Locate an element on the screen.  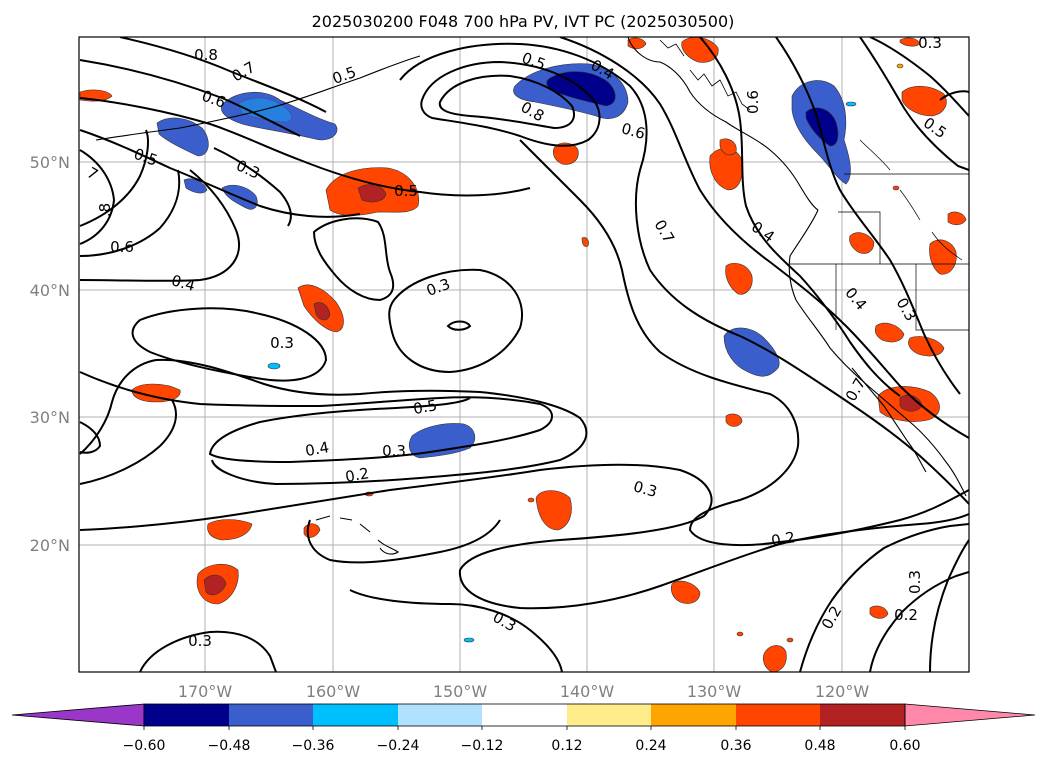
aleutian-chain is located at coordinates (258, 98).